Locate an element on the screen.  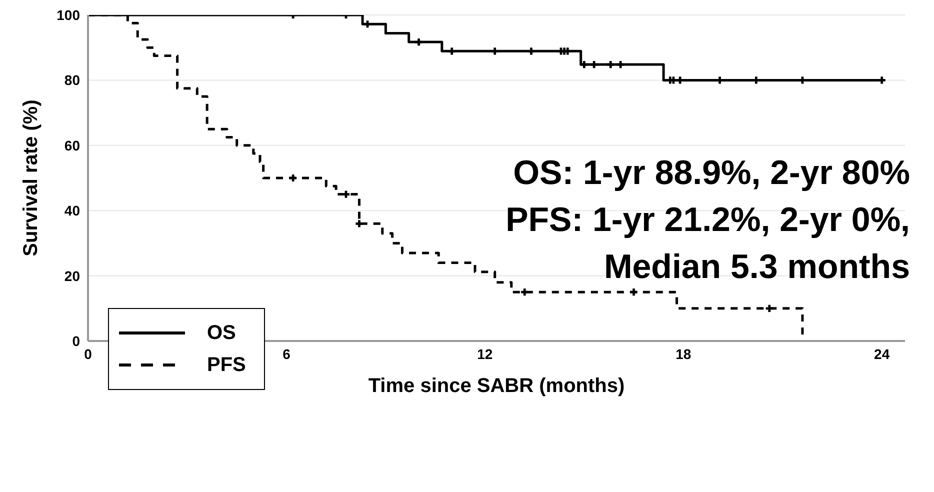
y-tick-label: 20 is located at coordinates (72, 276).